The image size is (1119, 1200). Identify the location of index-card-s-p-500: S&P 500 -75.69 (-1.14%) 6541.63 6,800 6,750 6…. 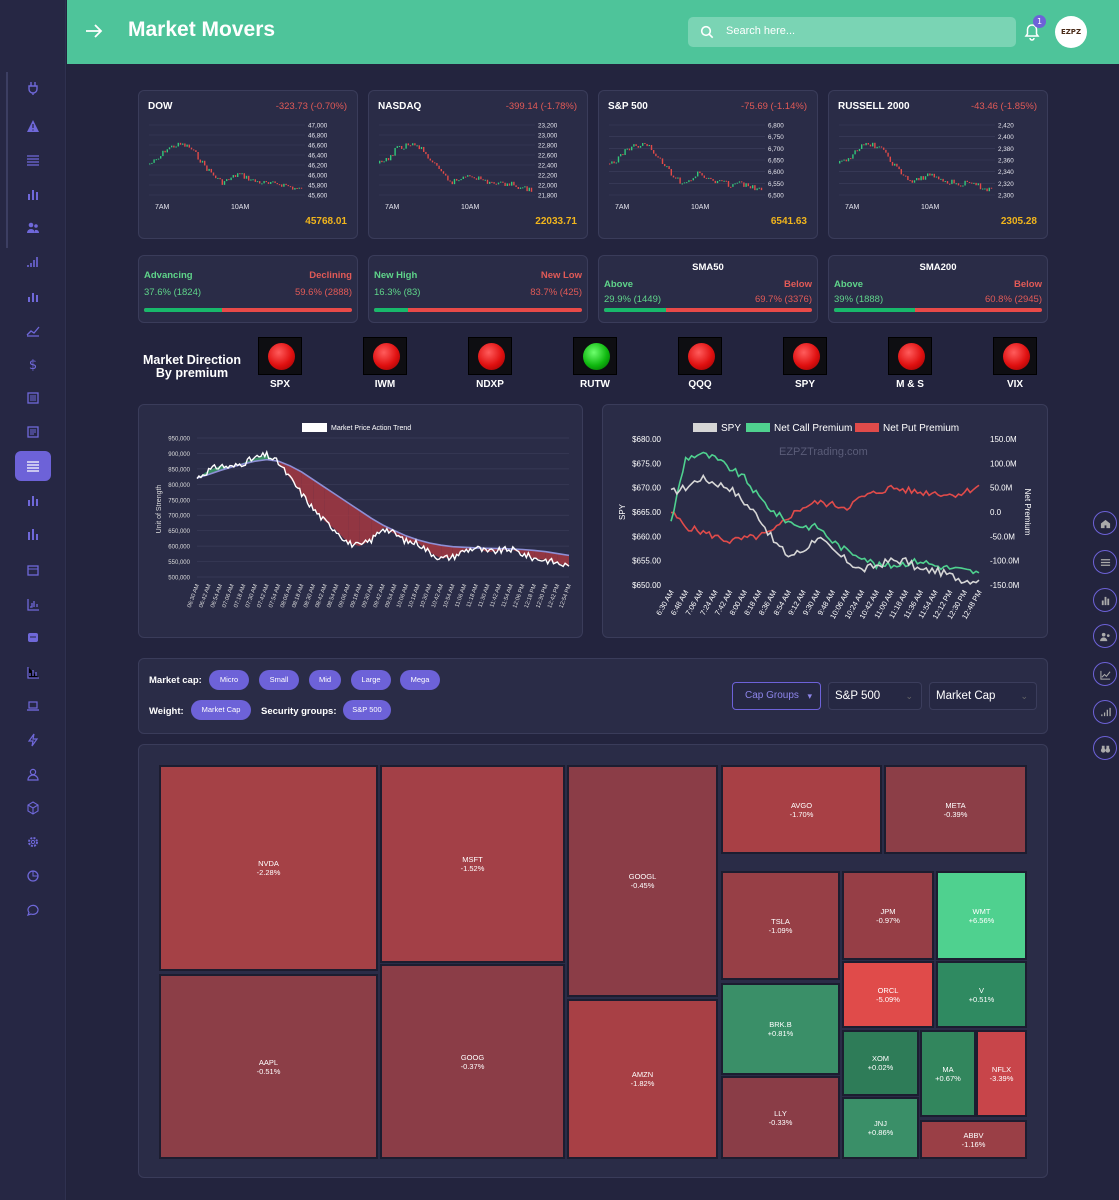
(708, 164).